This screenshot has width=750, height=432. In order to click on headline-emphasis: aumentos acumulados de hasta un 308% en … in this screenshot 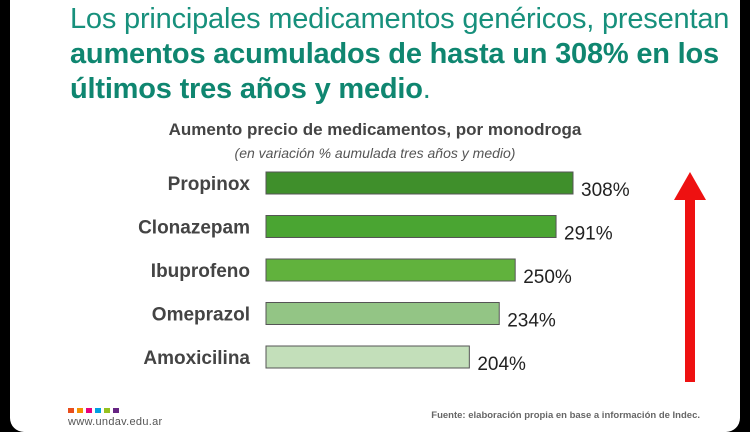, I will do `click(394, 71)`.